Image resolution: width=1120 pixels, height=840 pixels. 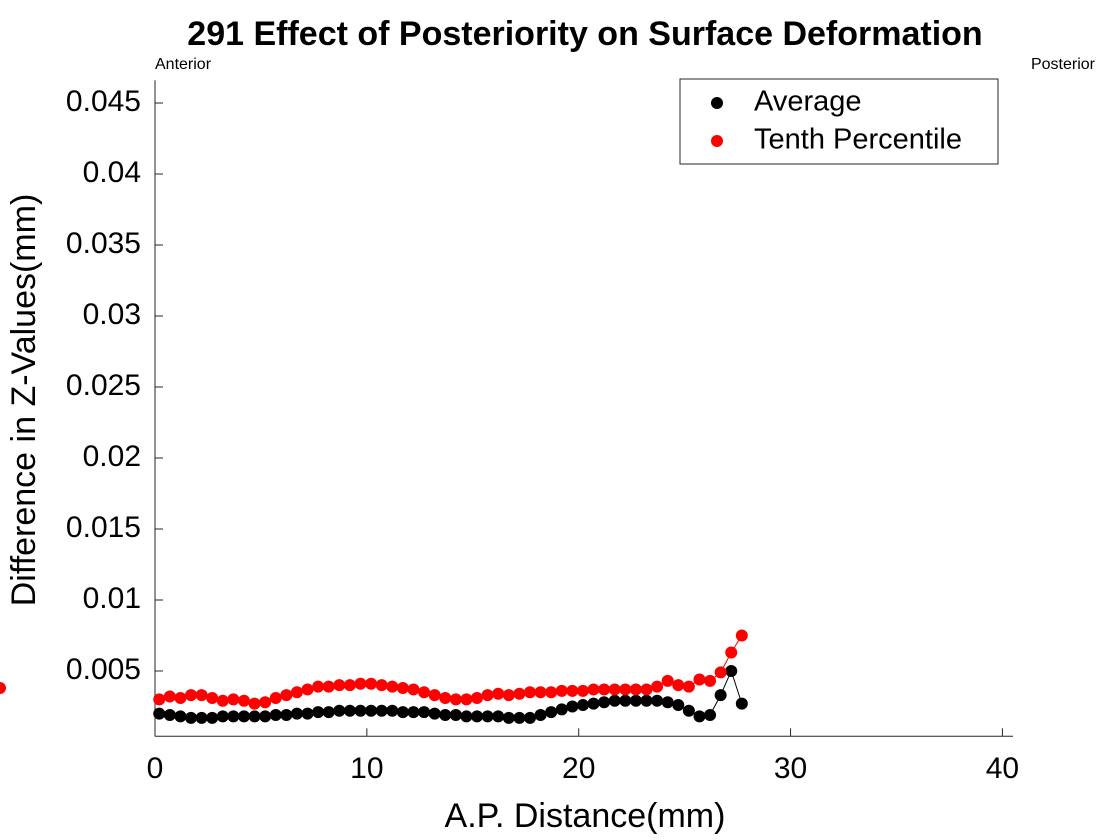 What do you see at coordinates (24, 400) in the screenshot?
I see `y-axis-label: Difference in Z-Values(mm)` at bounding box center [24, 400].